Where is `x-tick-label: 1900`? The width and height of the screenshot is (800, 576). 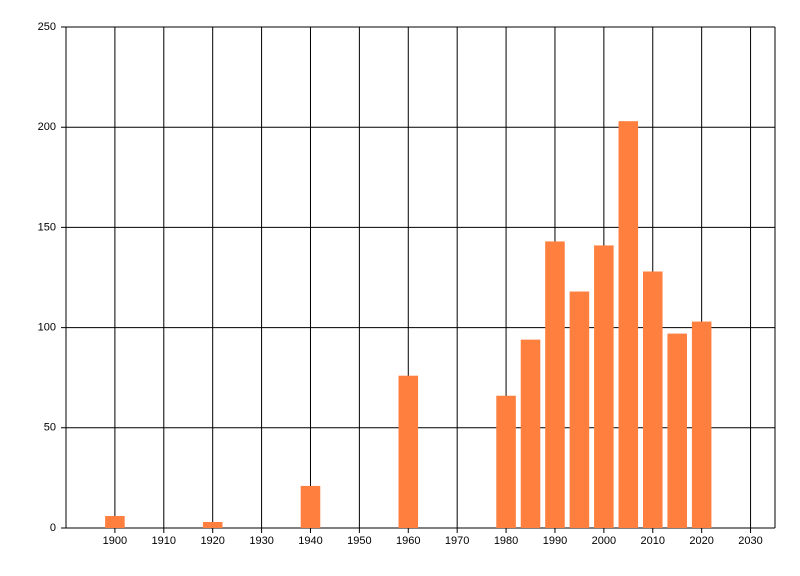
x-tick-label: 1900 is located at coordinates (115, 541).